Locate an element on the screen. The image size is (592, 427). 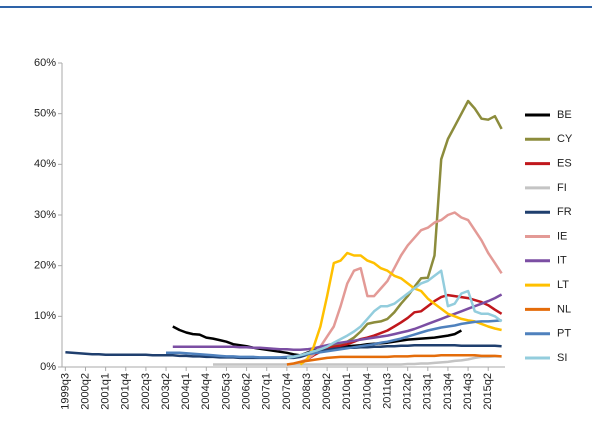
legend-label: CY is located at coordinates (565, 139).